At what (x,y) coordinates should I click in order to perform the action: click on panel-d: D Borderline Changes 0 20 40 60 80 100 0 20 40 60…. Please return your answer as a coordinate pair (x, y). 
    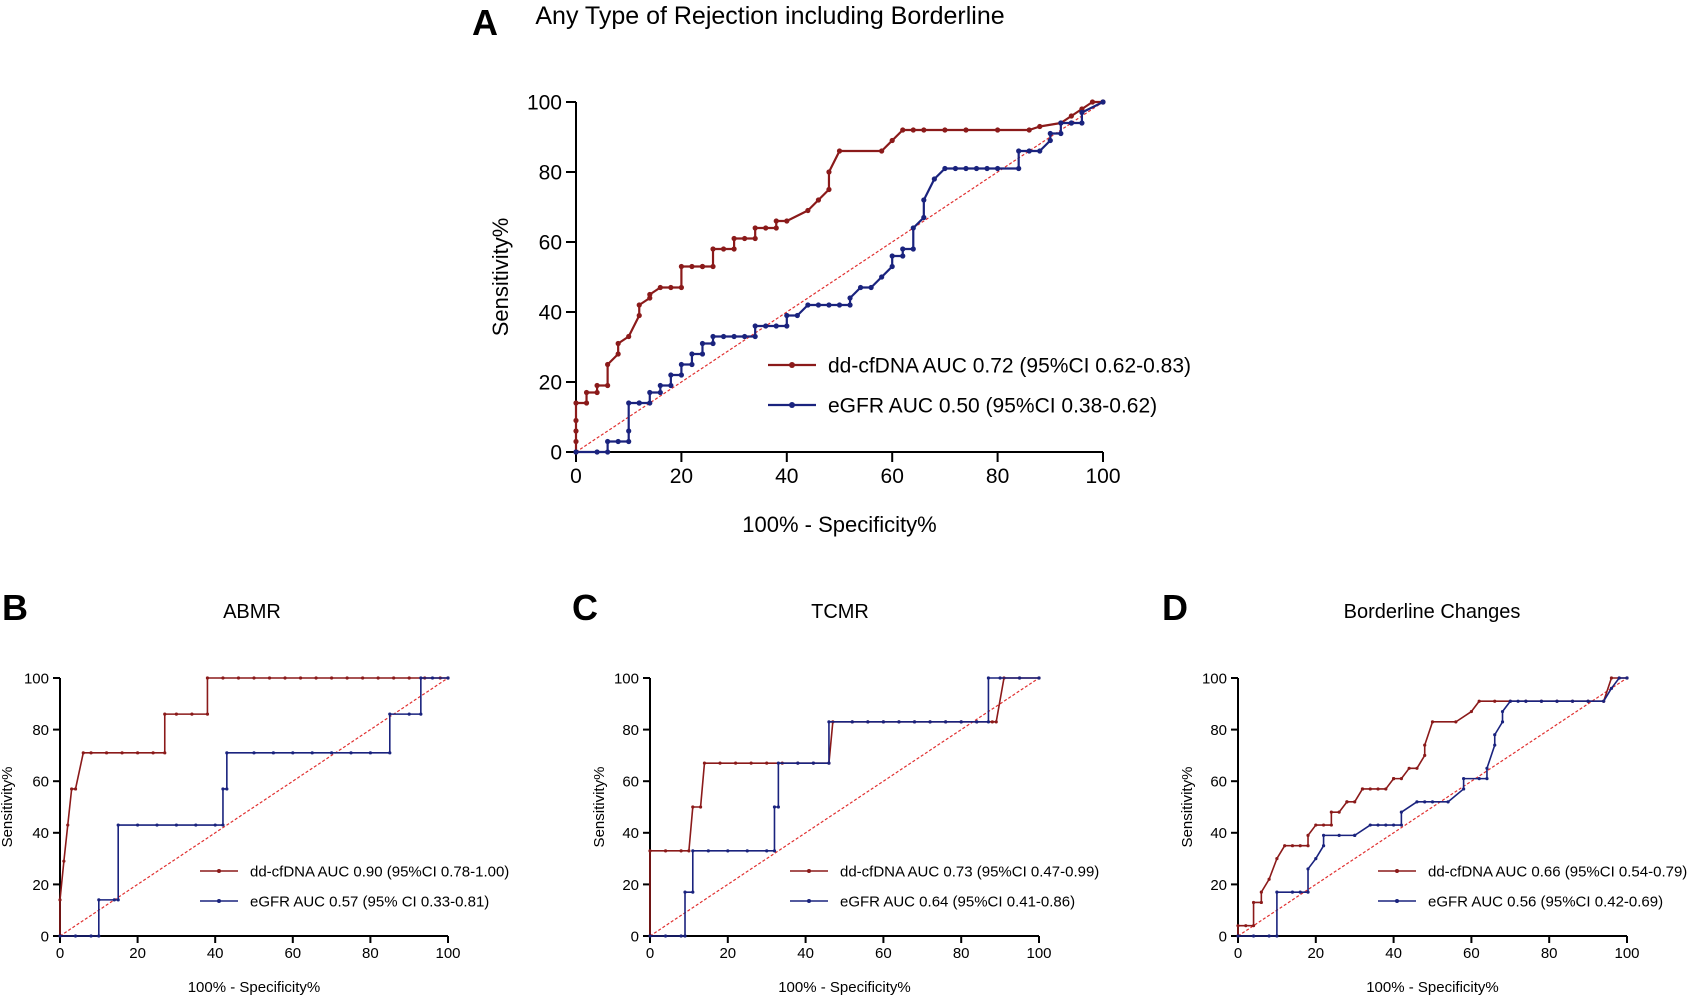
    Looking at the image, I should click on (1424, 791).